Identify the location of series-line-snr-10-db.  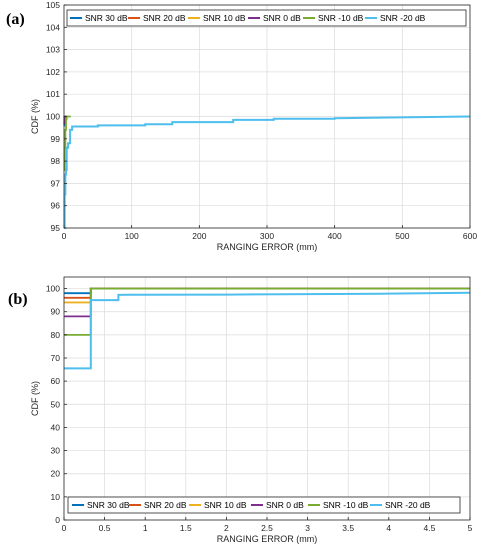
(67, 143).